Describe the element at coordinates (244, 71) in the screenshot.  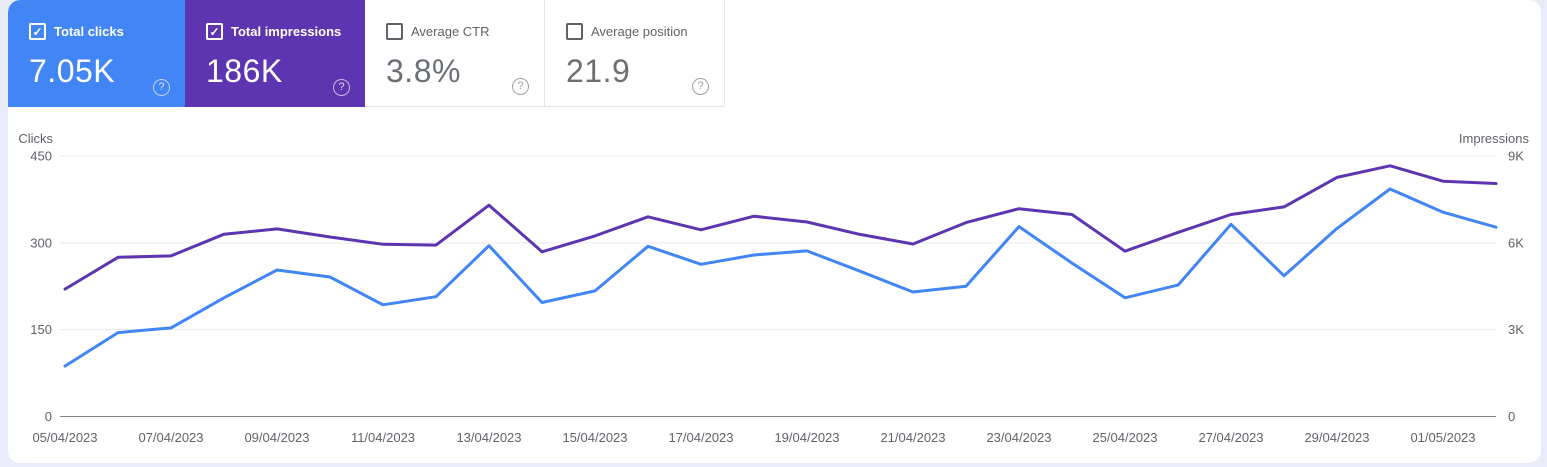
I see `metric-value: 186K` at that location.